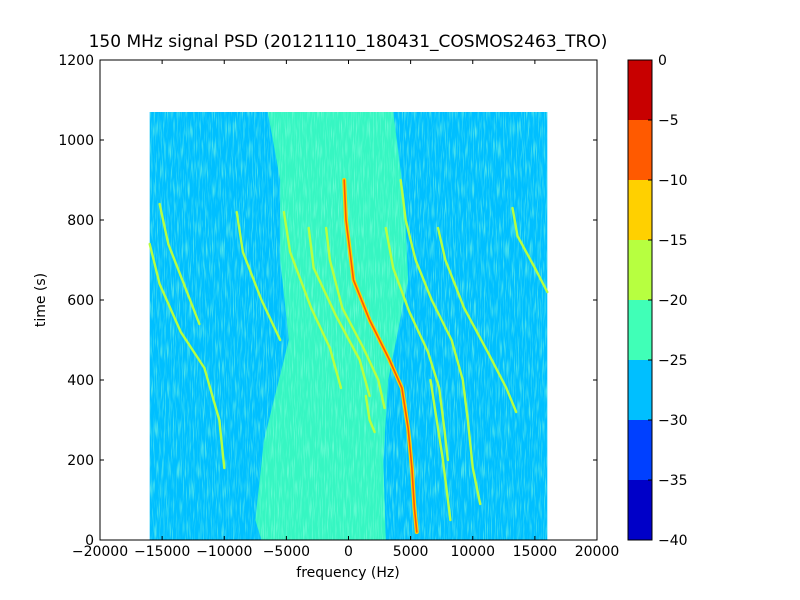 Image resolution: width=800 pixels, height=600 pixels. What do you see at coordinates (673, 541) in the screenshot?
I see `colorbar-tick-label: −40` at bounding box center [673, 541].